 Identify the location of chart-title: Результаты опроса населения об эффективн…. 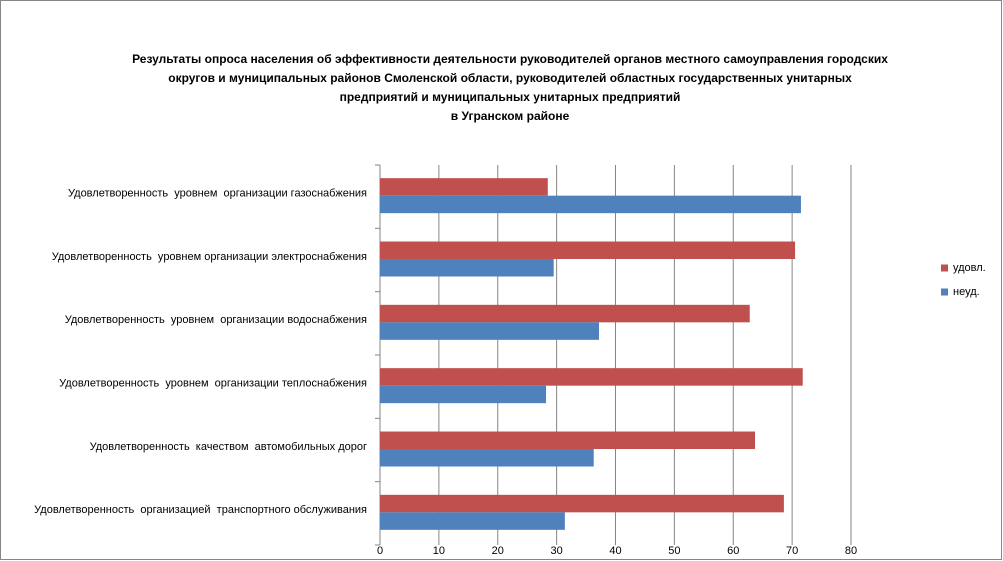
(510, 59).